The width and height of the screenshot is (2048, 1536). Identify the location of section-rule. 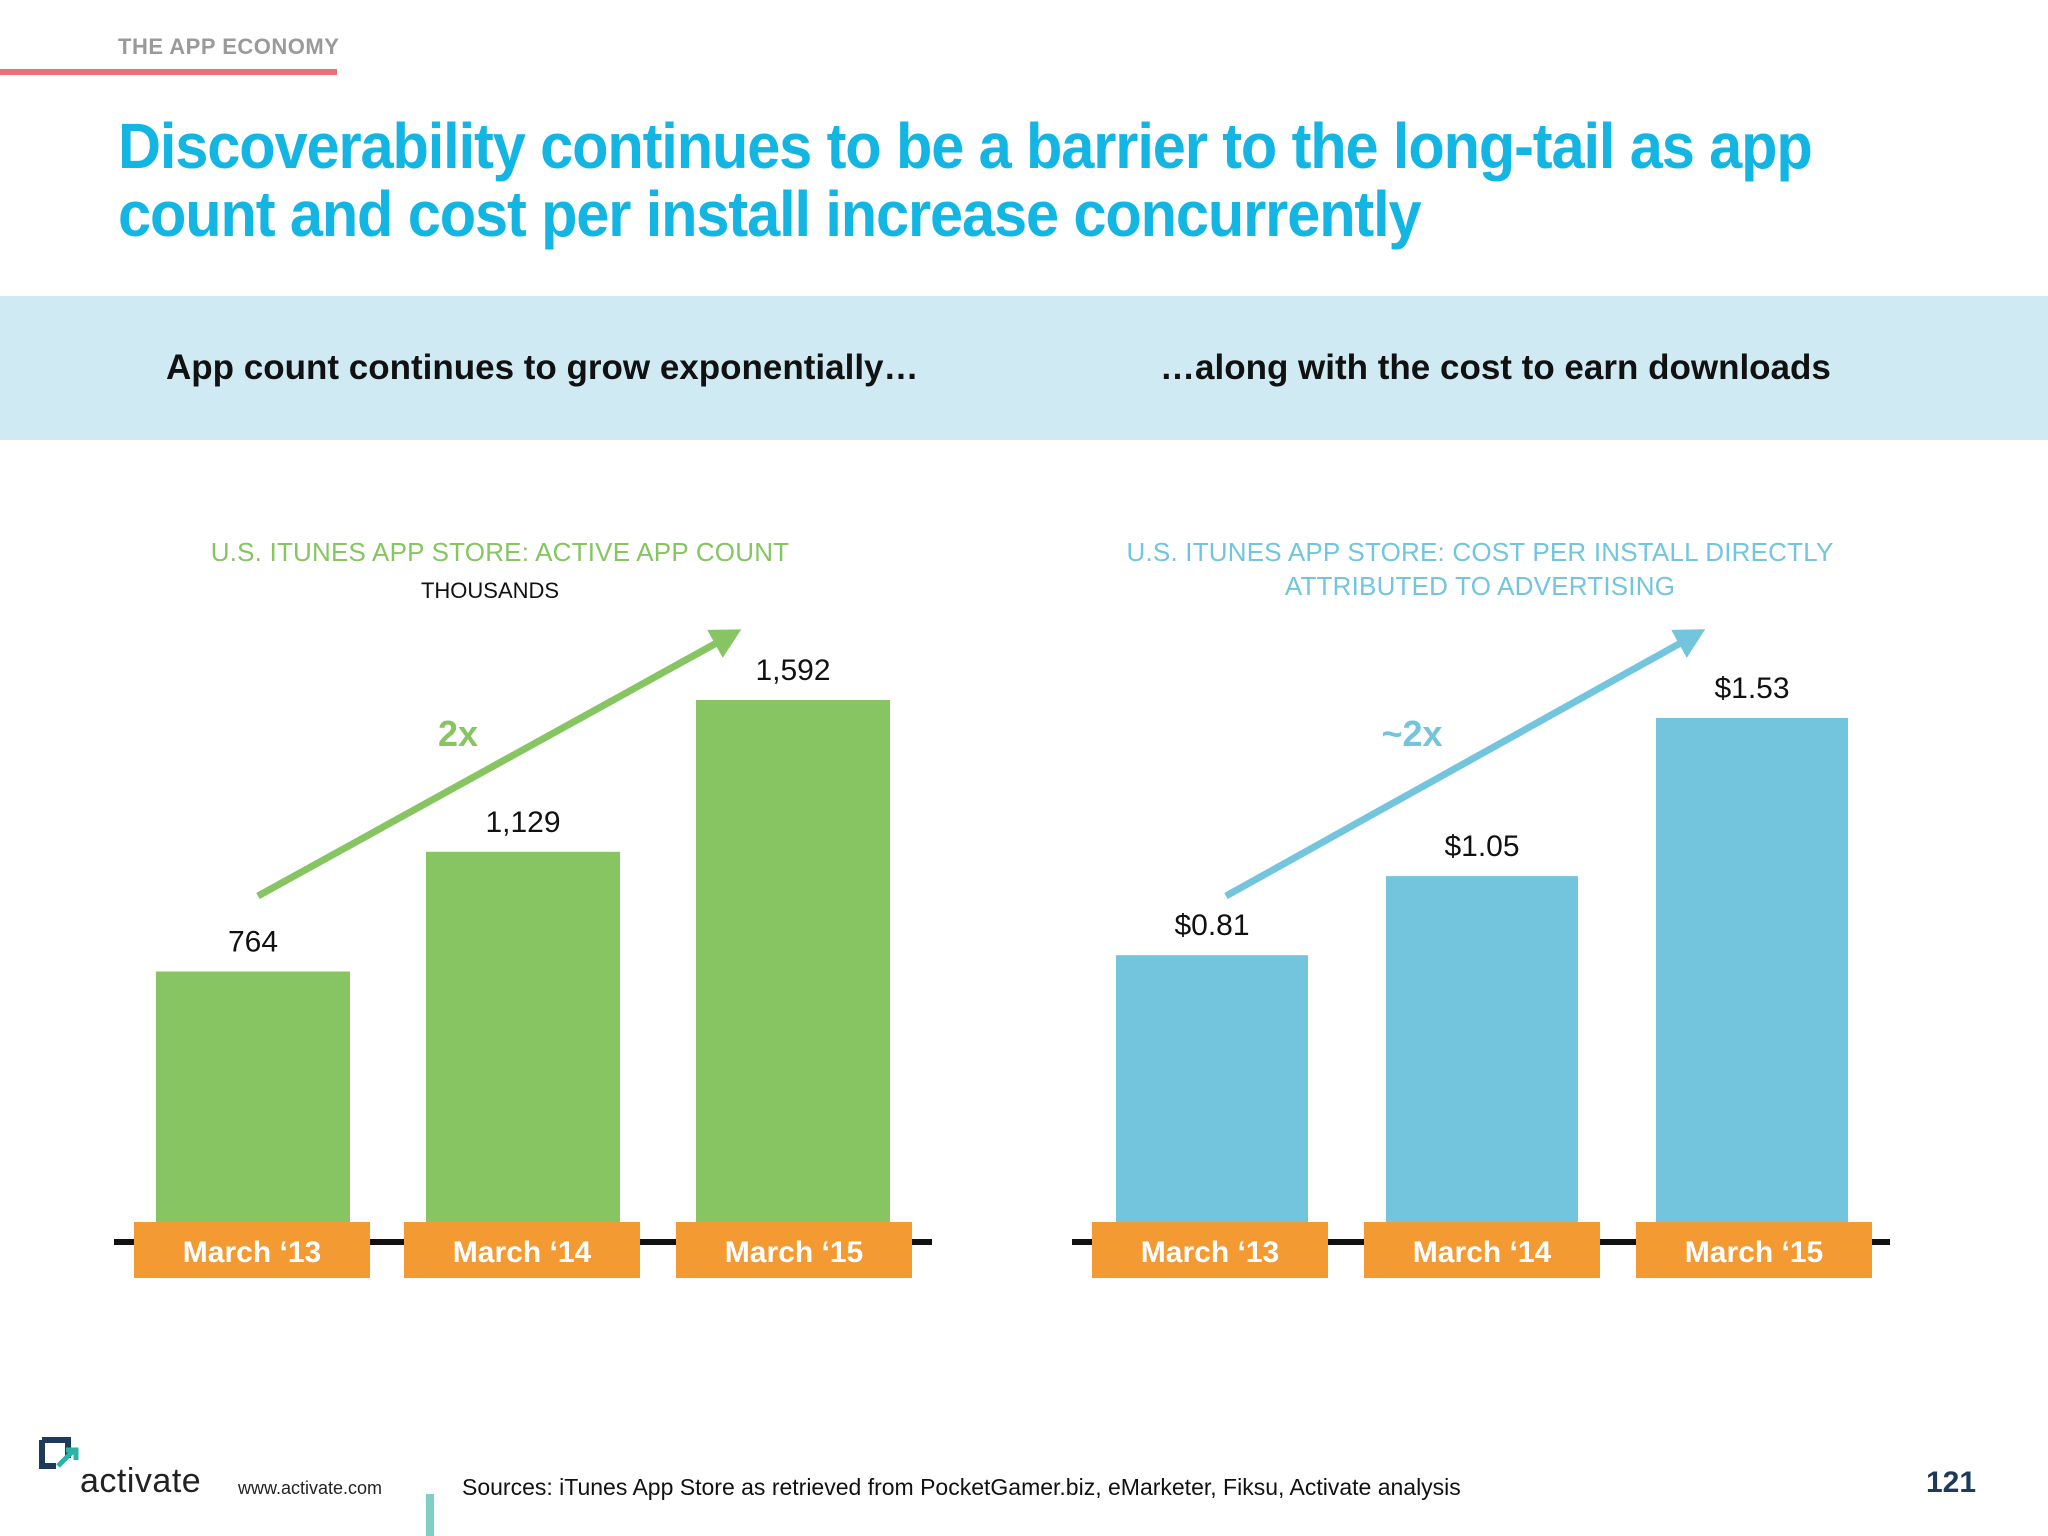
(168, 72).